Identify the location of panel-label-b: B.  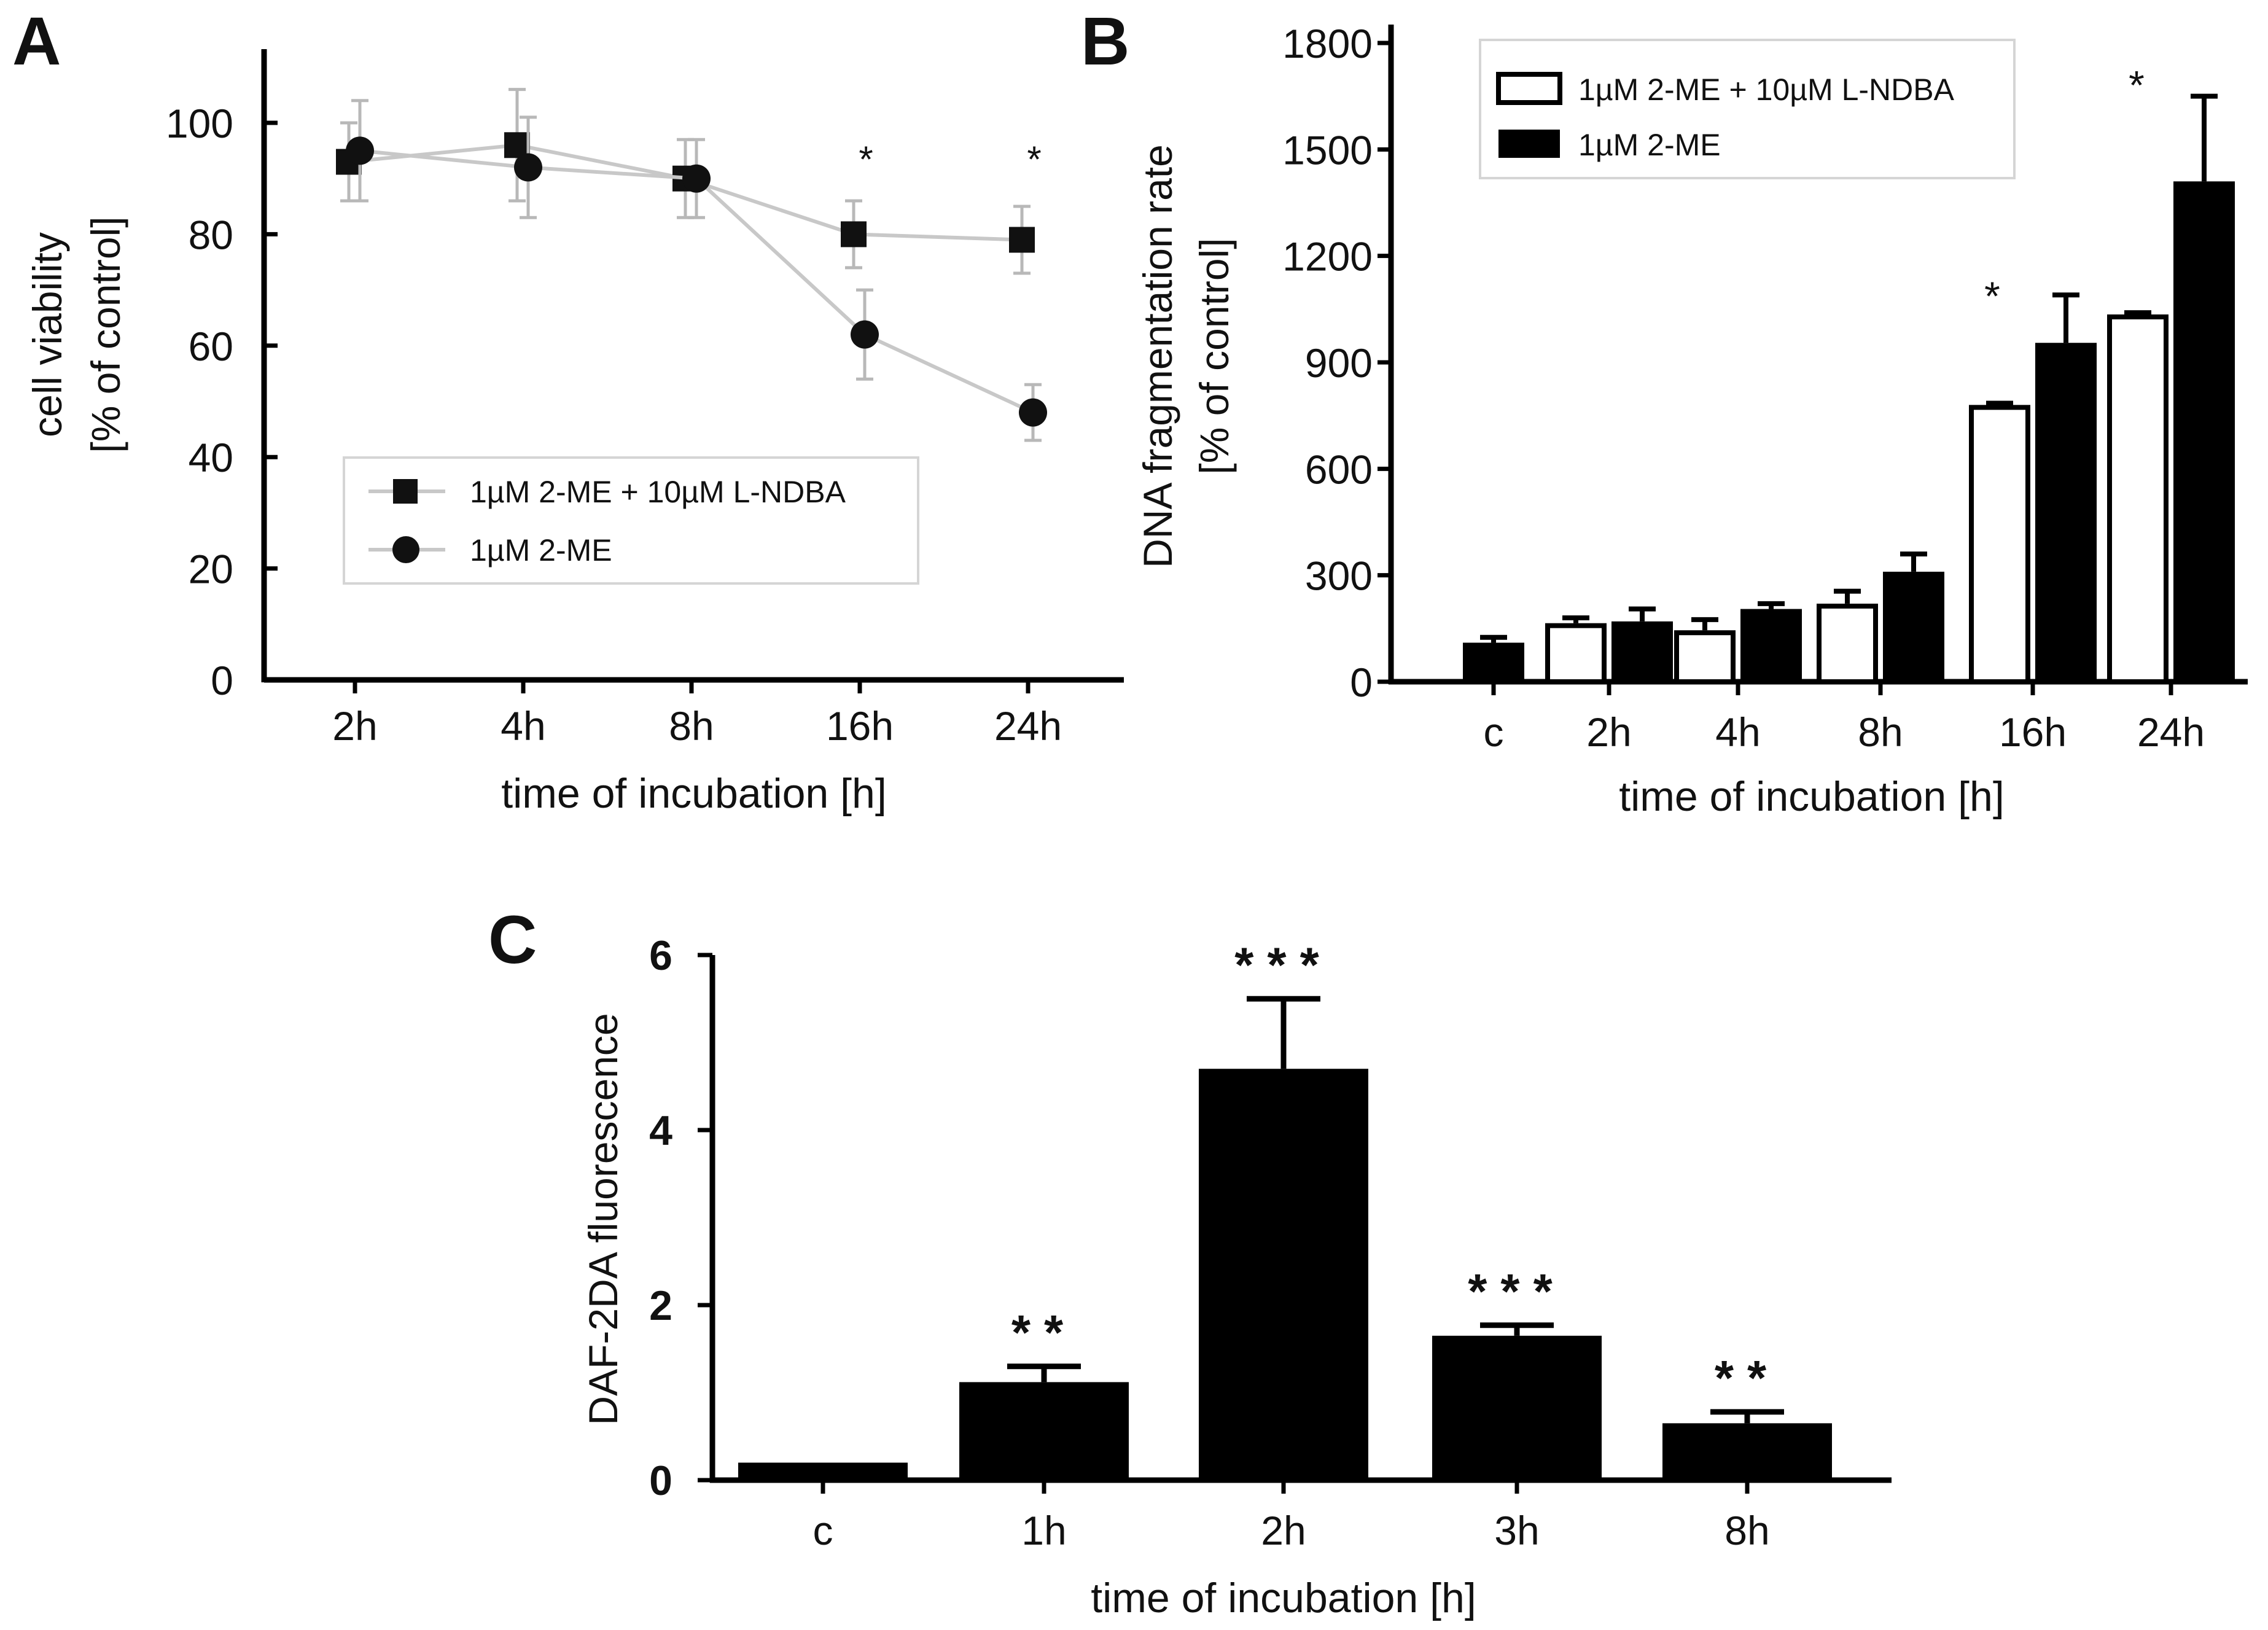
(1105, 41).